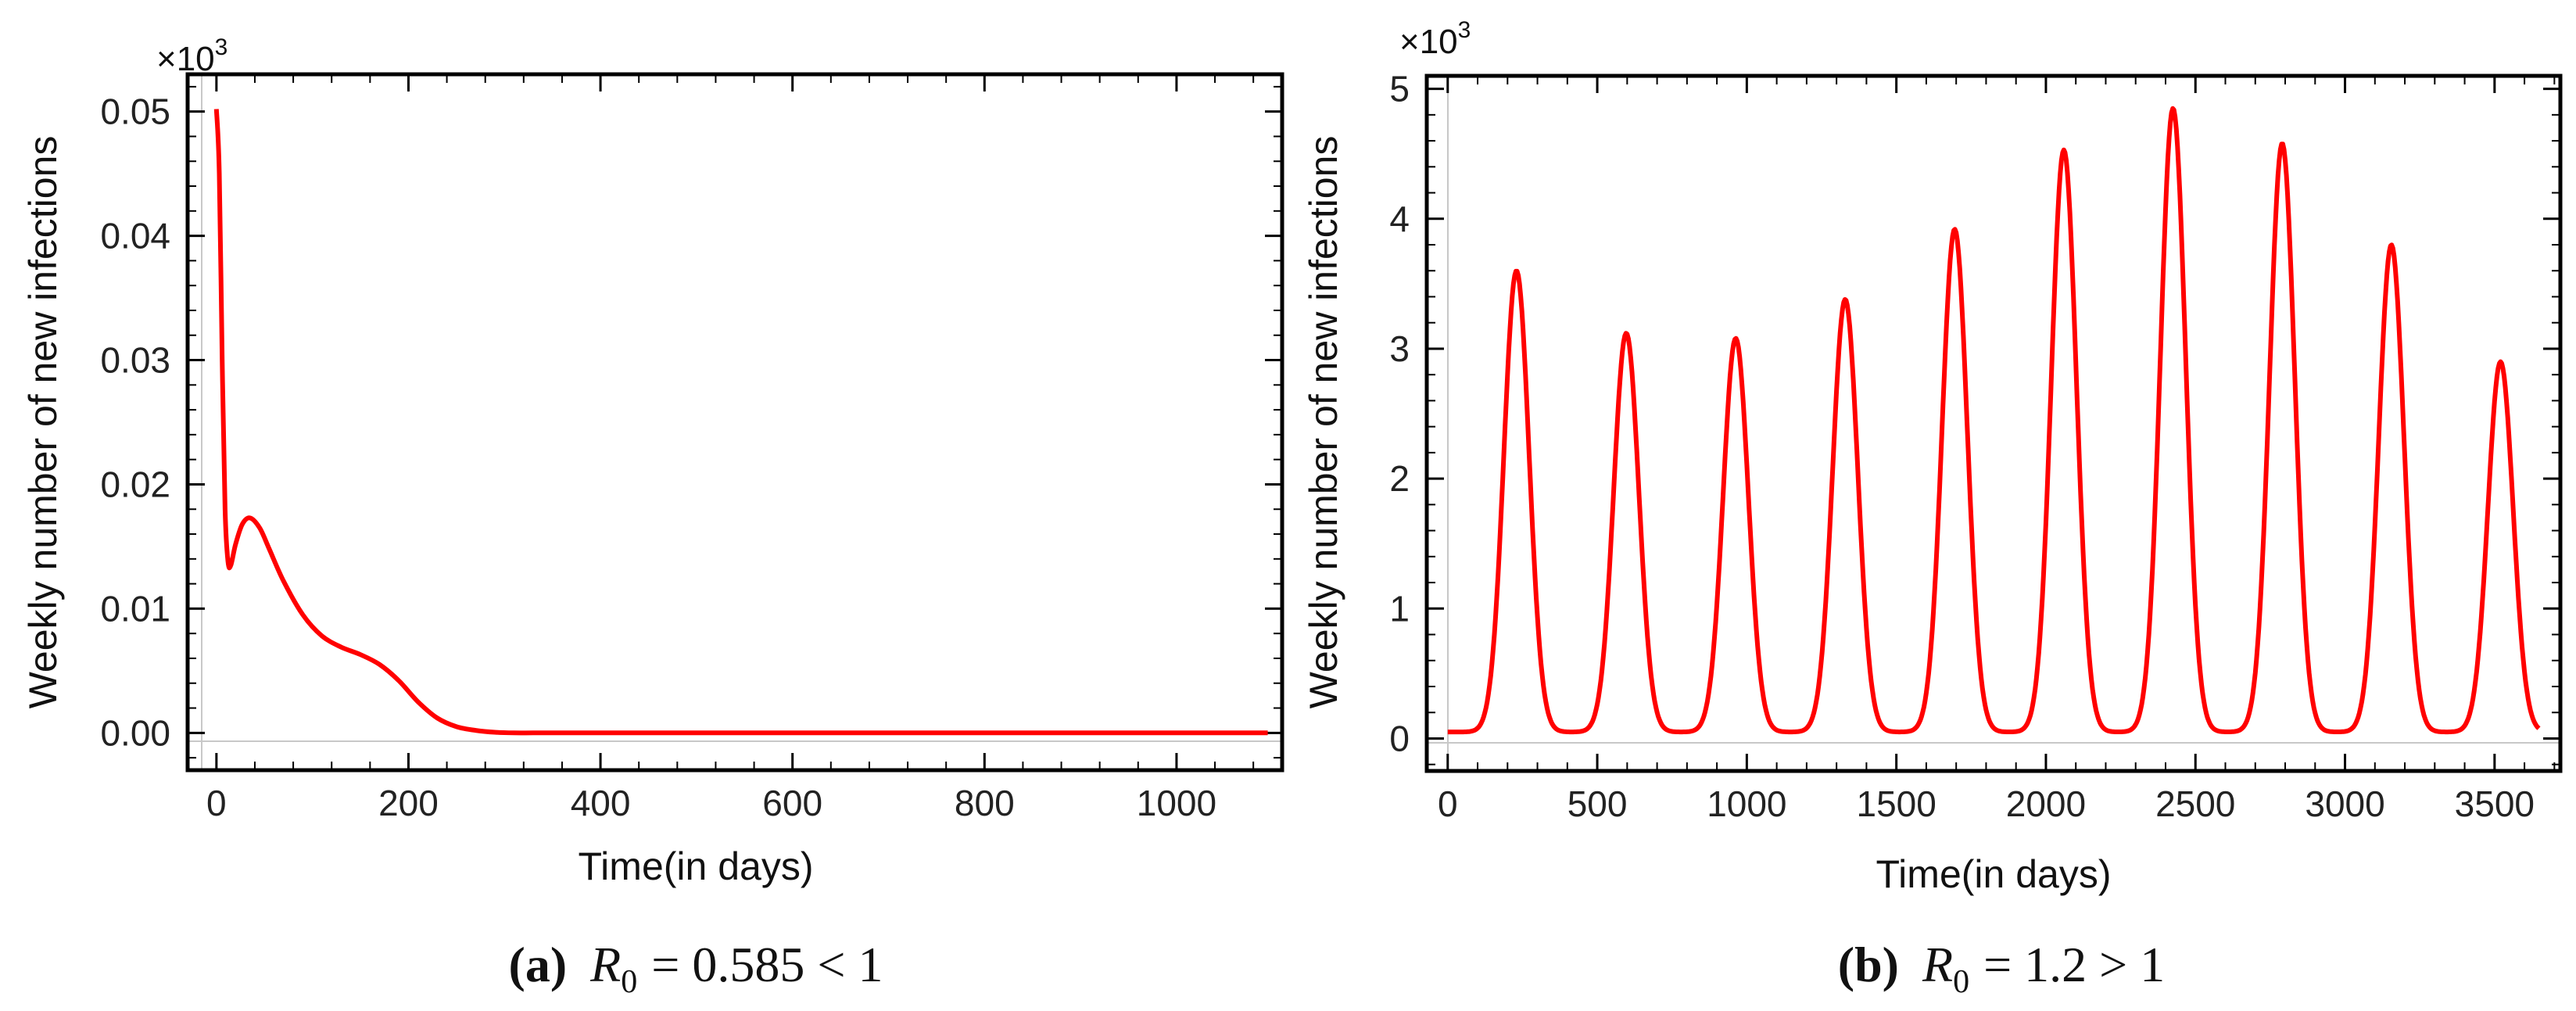 The image size is (2576, 1011). What do you see at coordinates (1399, 348) in the screenshot?
I see `y-tick-label: 3` at bounding box center [1399, 348].